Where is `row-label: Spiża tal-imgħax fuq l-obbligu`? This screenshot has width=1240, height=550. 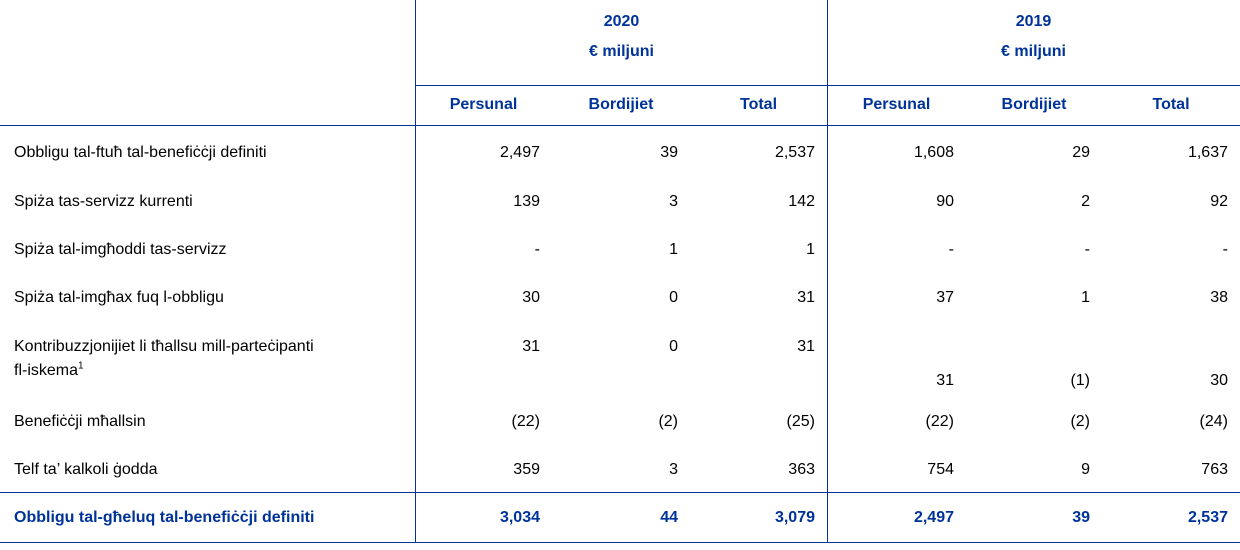
row-label: Spiża tal-imgħax fuq l-obbligu is located at coordinates (119, 297).